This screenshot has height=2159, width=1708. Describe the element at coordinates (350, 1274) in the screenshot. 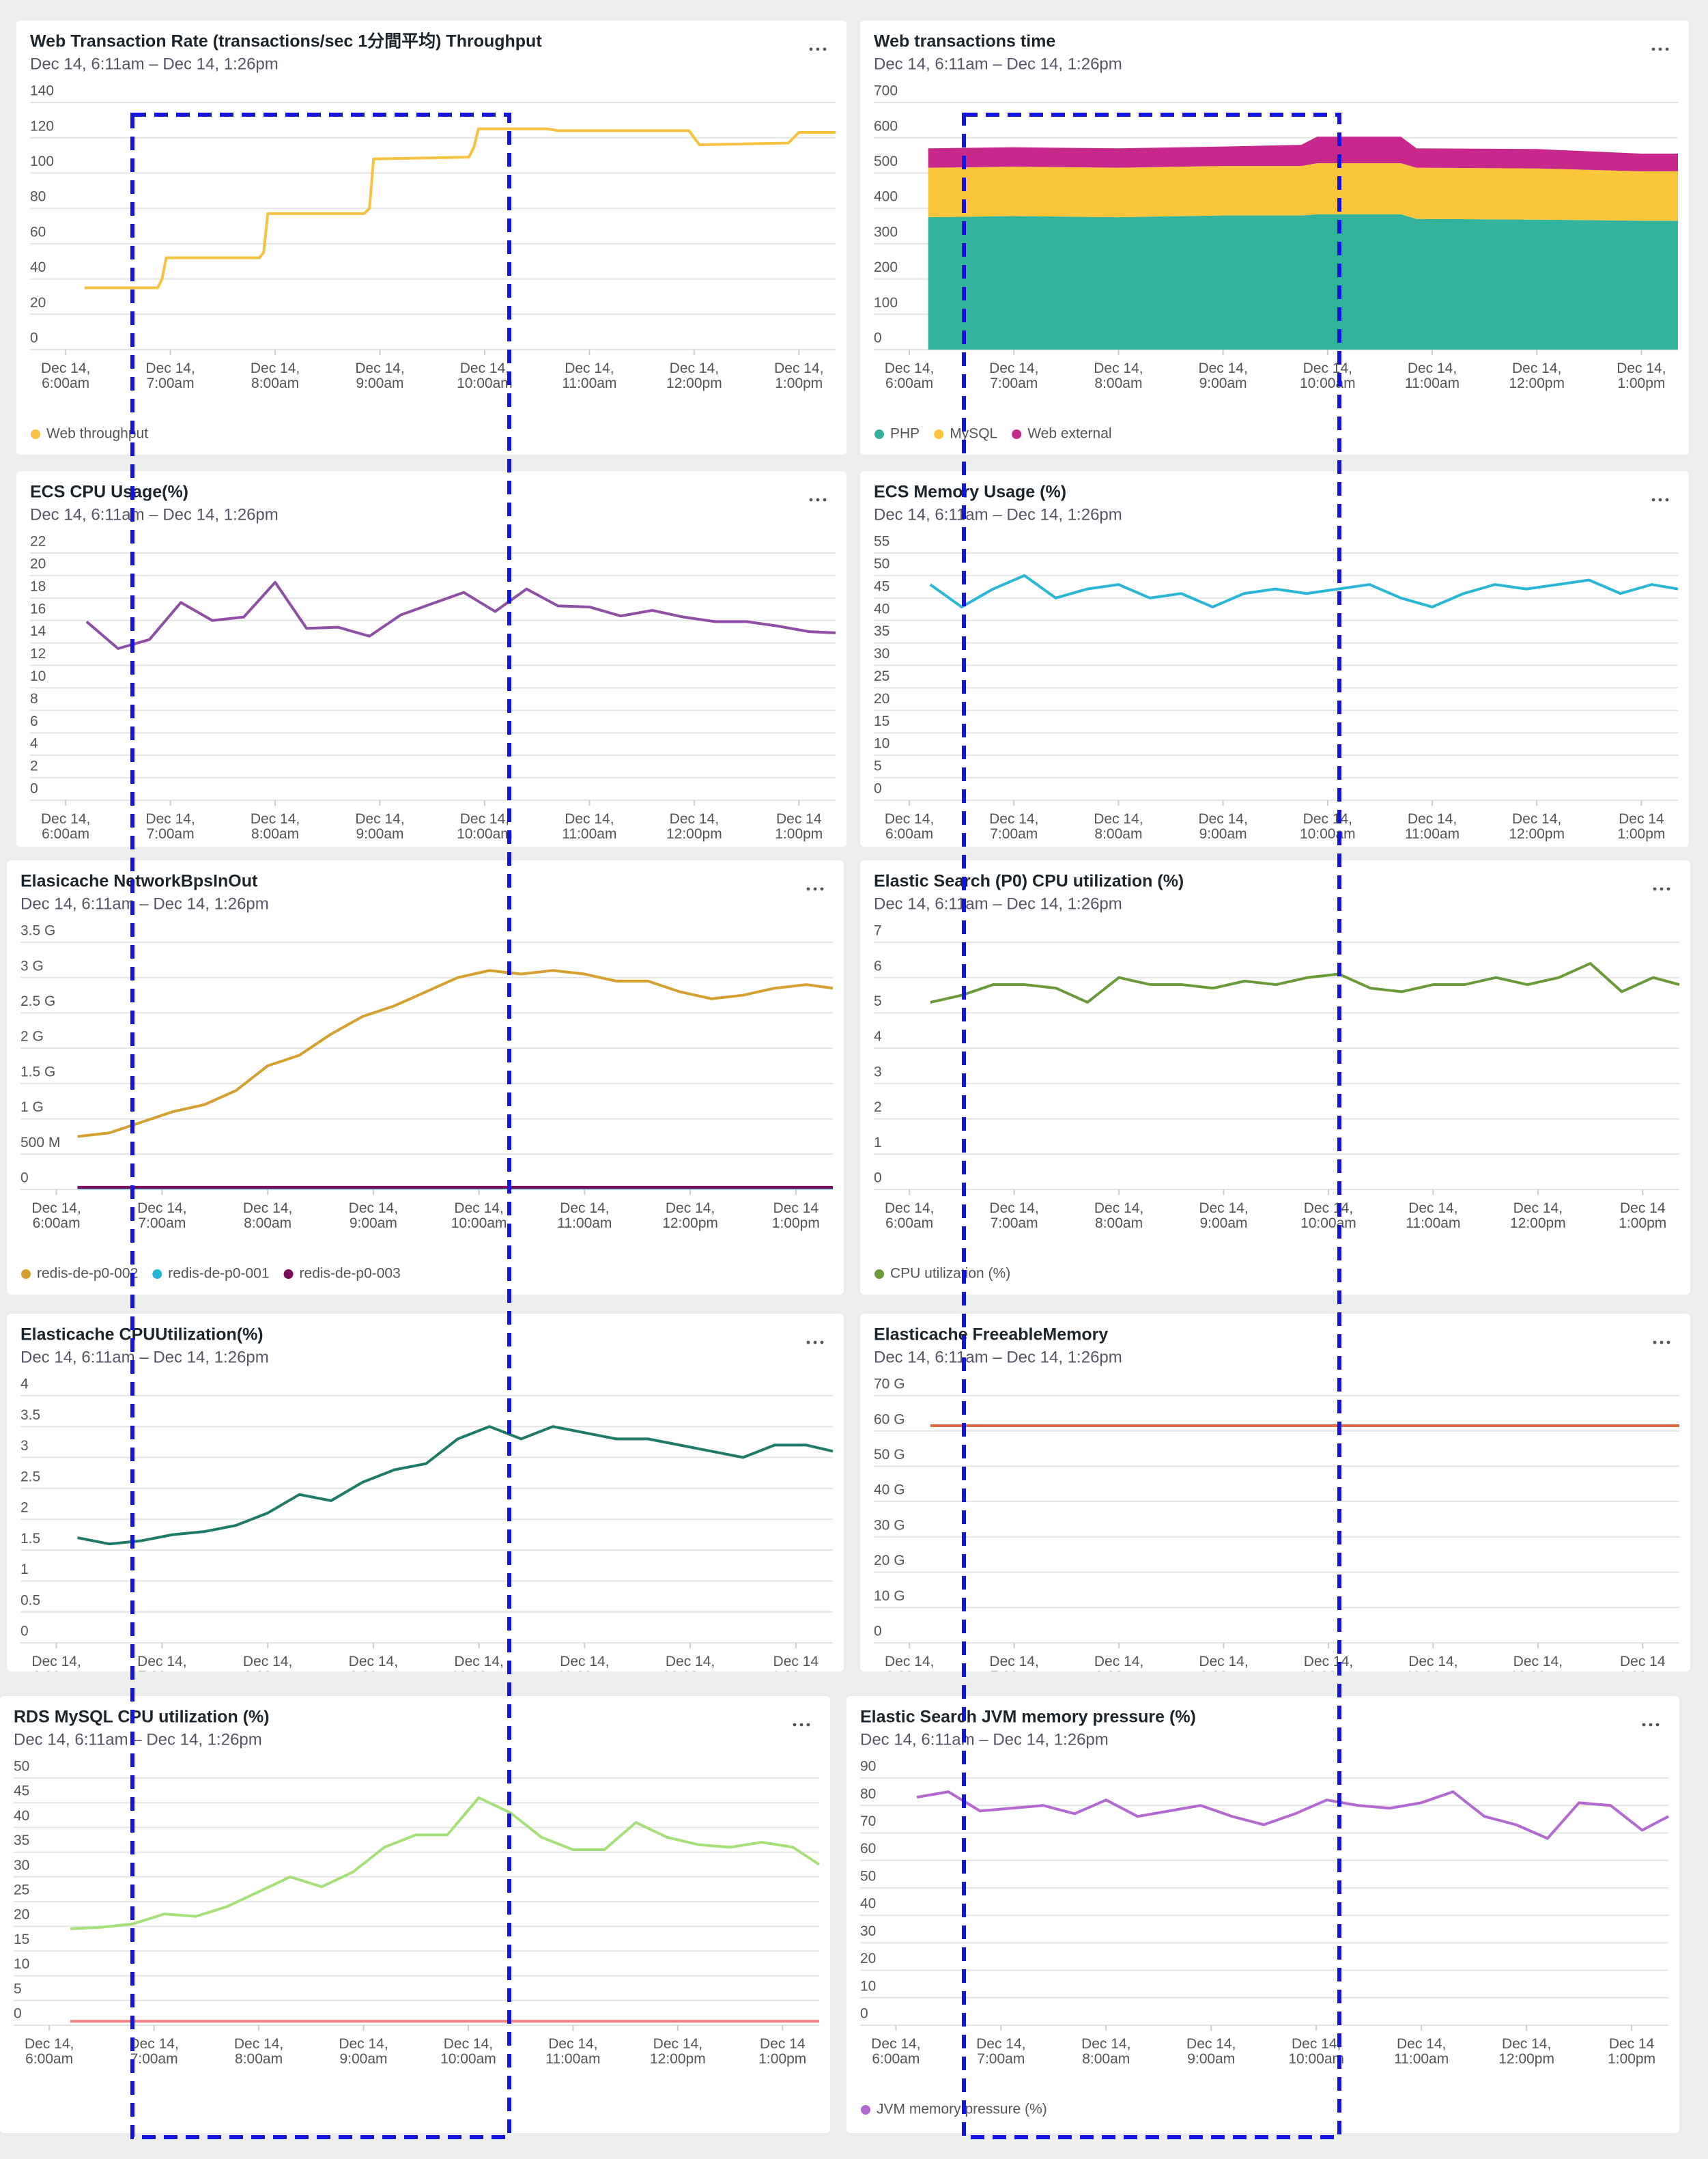

I see `legend-label: redis-de-p0-003` at that location.